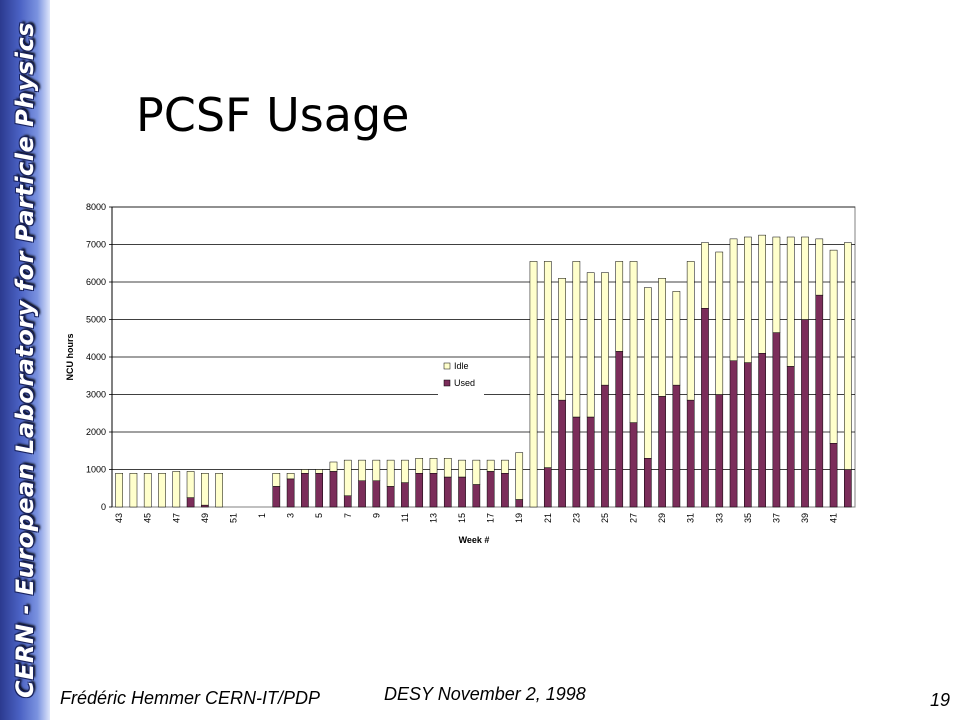 This screenshot has width=960, height=720. What do you see at coordinates (70, 357) in the screenshot?
I see `y-axis-label: NCU hours` at bounding box center [70, 357].